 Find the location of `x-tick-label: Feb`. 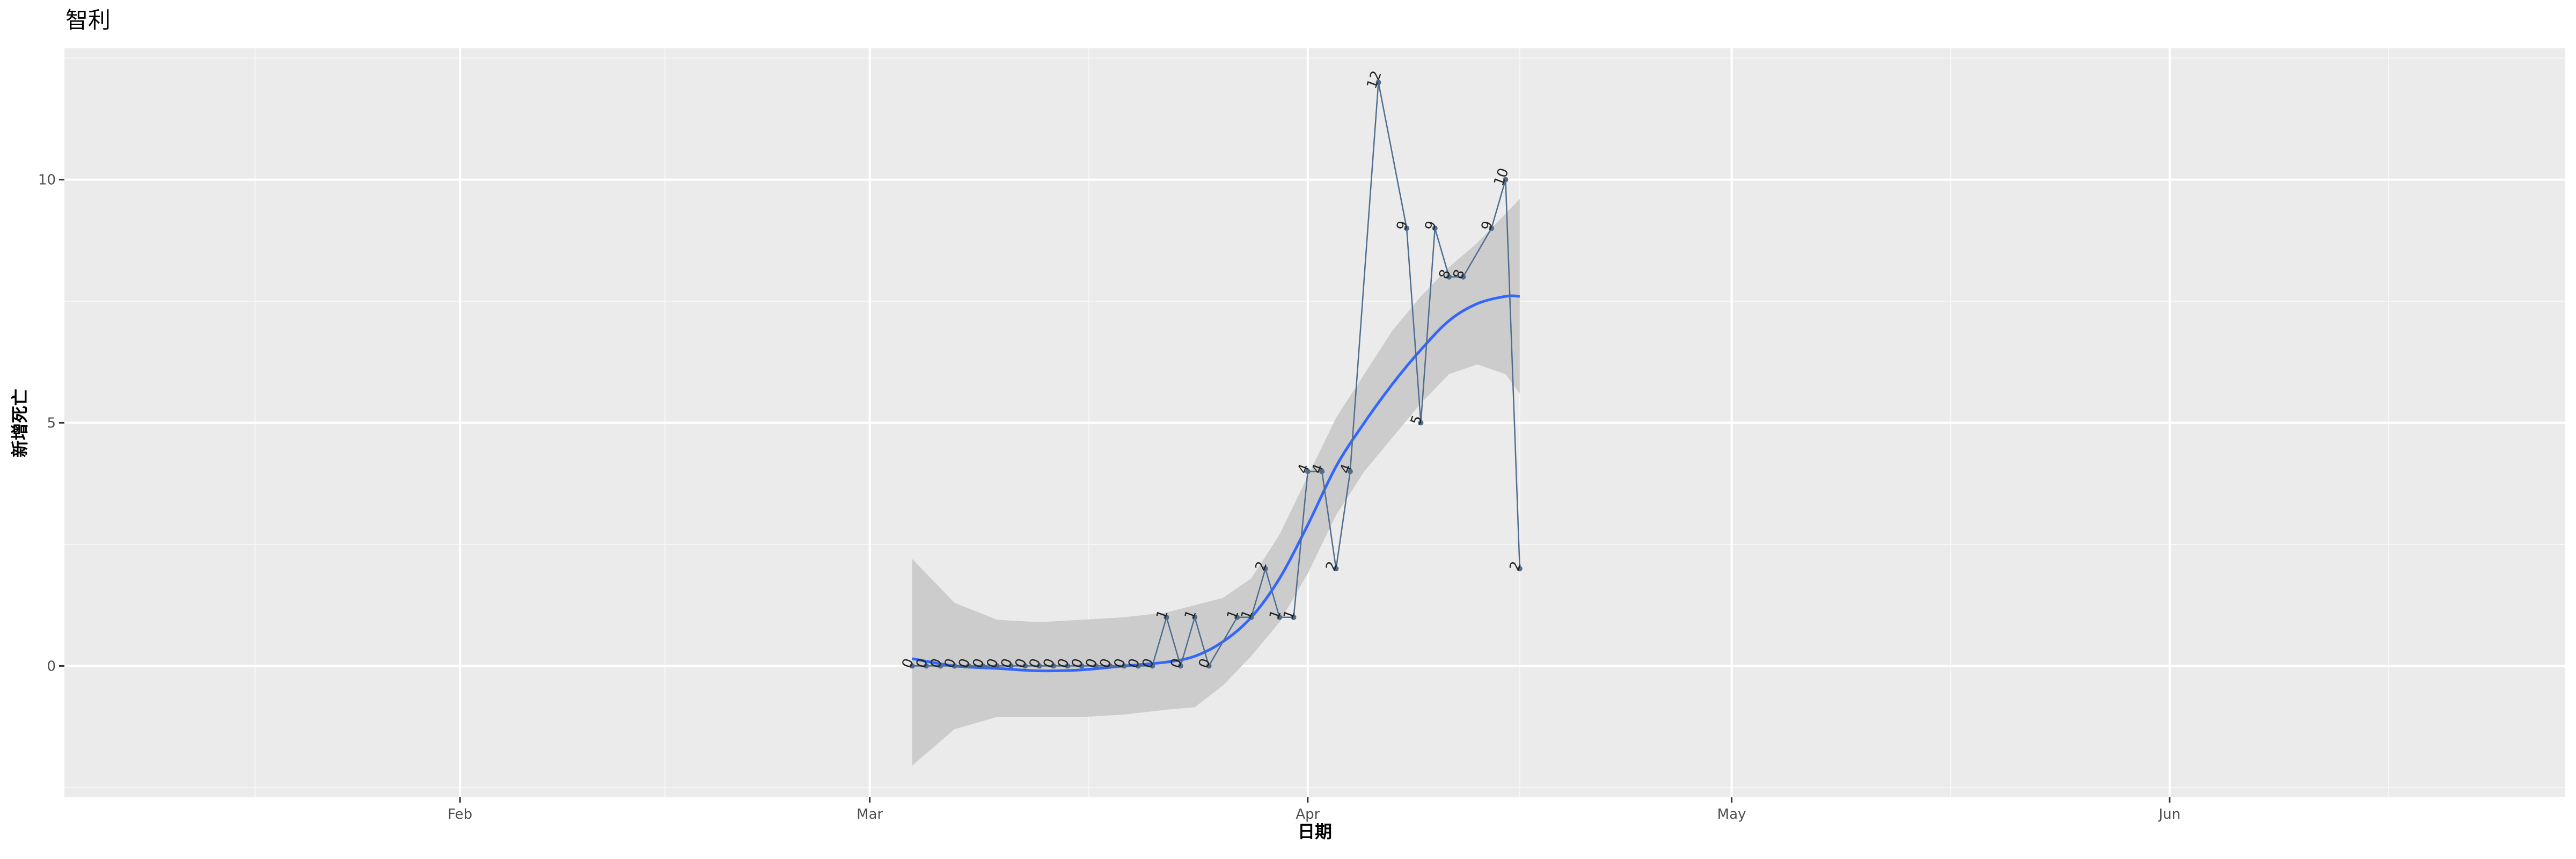

x-tick-label: Feb is located at coordinates (460, 814).